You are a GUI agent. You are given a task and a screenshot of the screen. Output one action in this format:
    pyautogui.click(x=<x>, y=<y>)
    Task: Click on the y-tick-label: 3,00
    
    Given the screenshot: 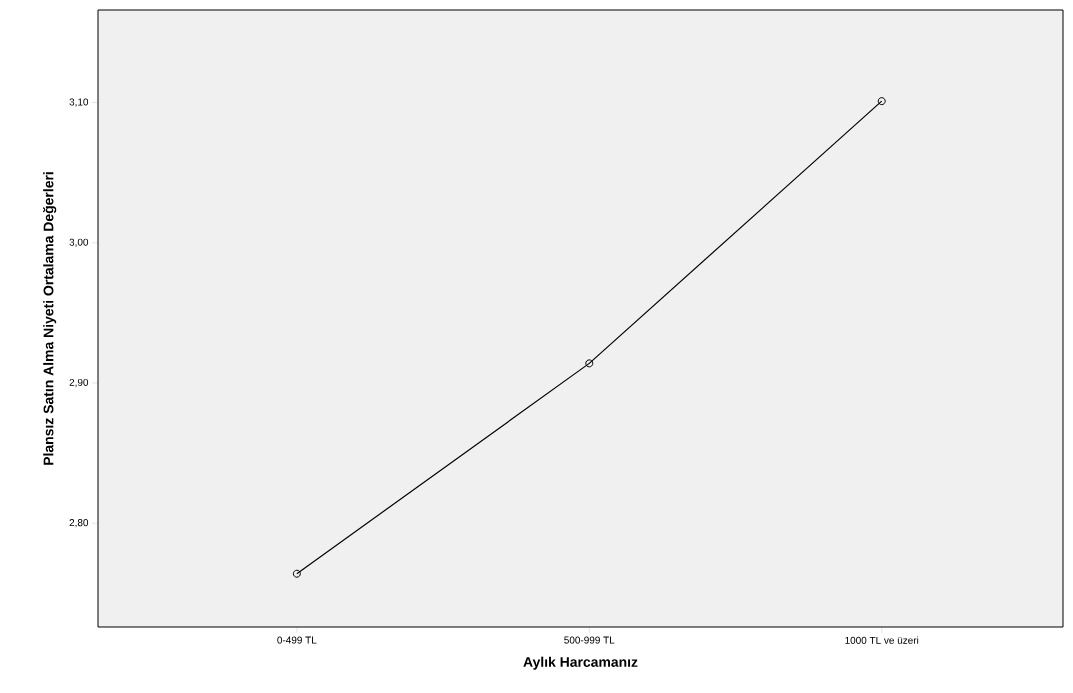 What is the action you would take?
    pyautogui.click(x=79, y=242)
    